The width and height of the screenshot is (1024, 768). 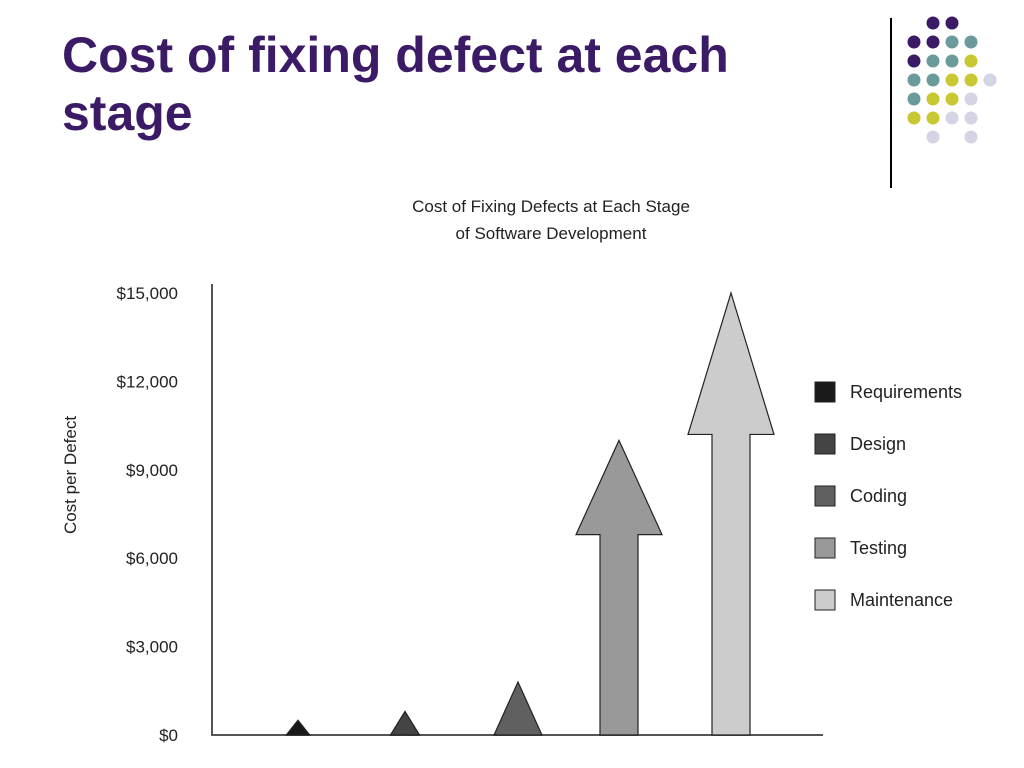 I want to click on legend-swatch-requirements, so click(x=825, y=392).